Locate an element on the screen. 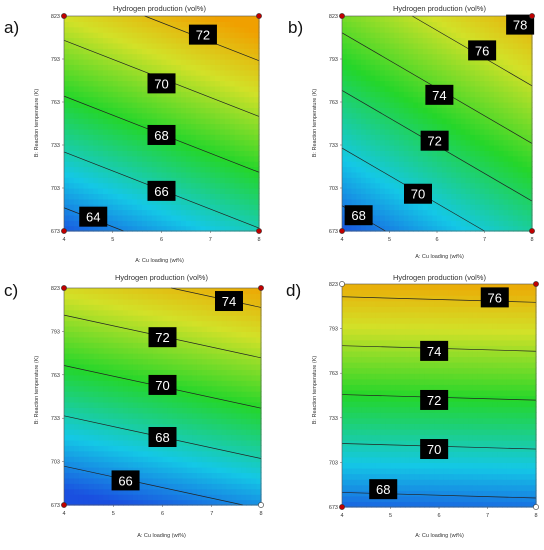 The height and width of the screenshot is (550, 544). y-tick-label: 763 is located at coordinates (333, 103).